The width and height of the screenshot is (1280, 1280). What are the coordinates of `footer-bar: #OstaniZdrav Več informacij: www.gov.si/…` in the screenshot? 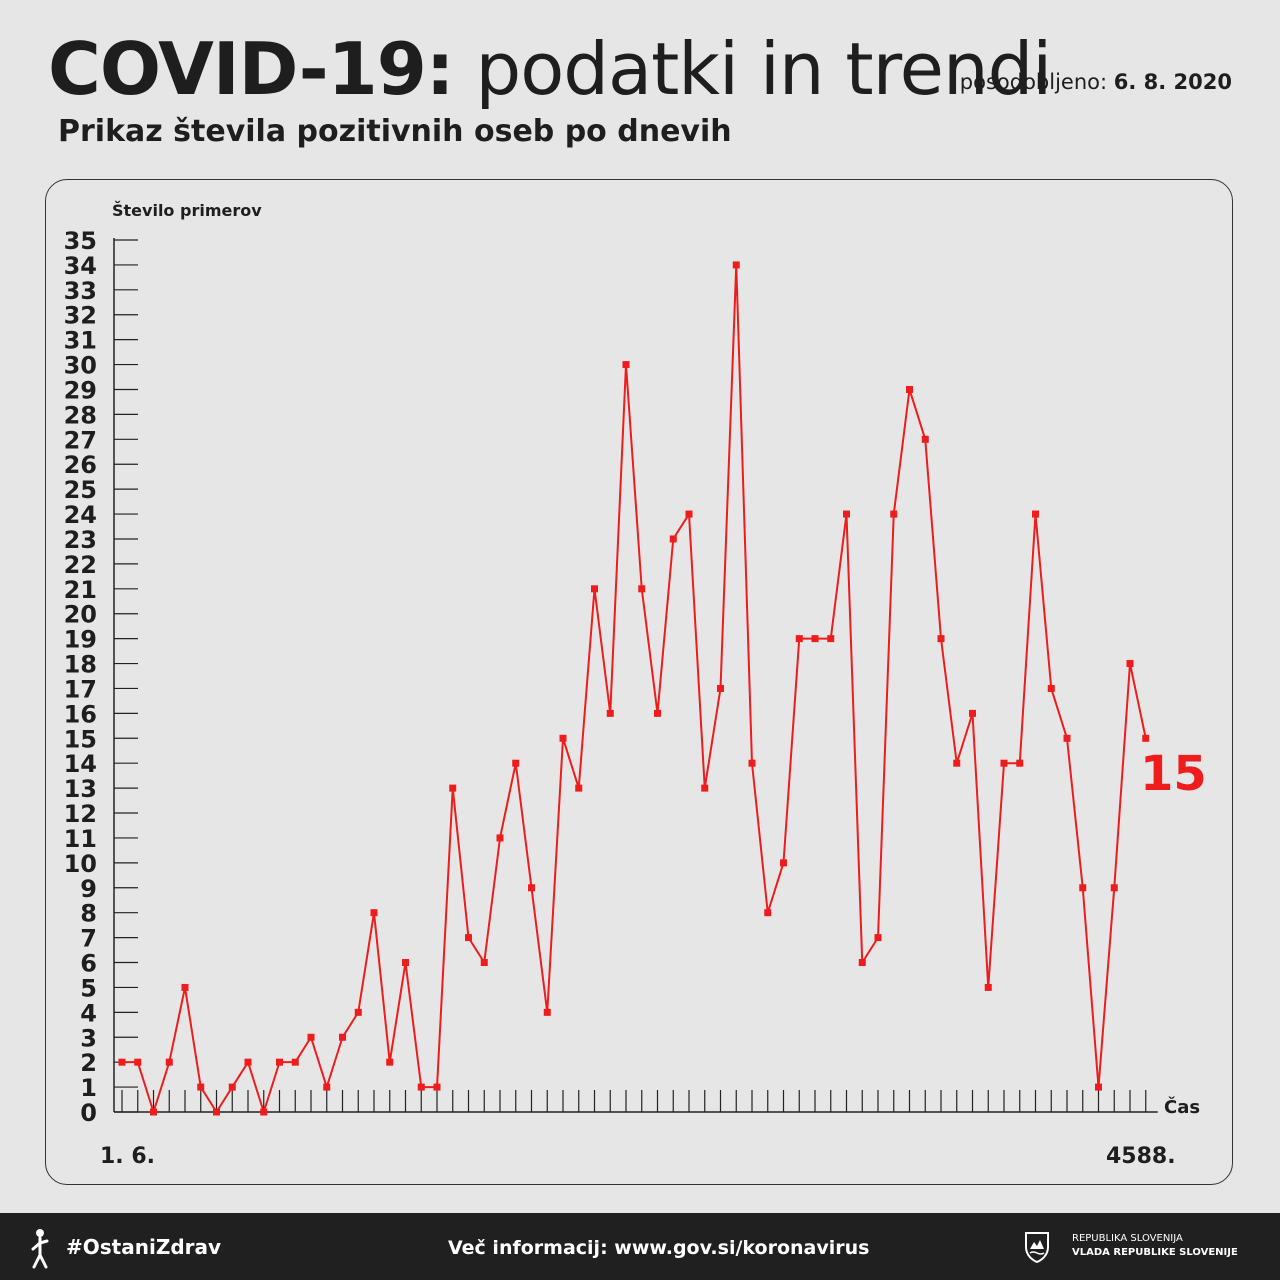 It's located at (640, 1246).